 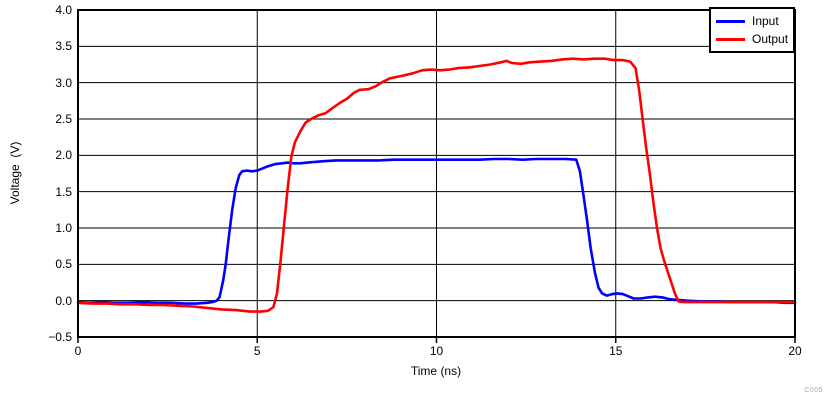 I want to click on legend-label-output: Output, so click(x=770, y=39).